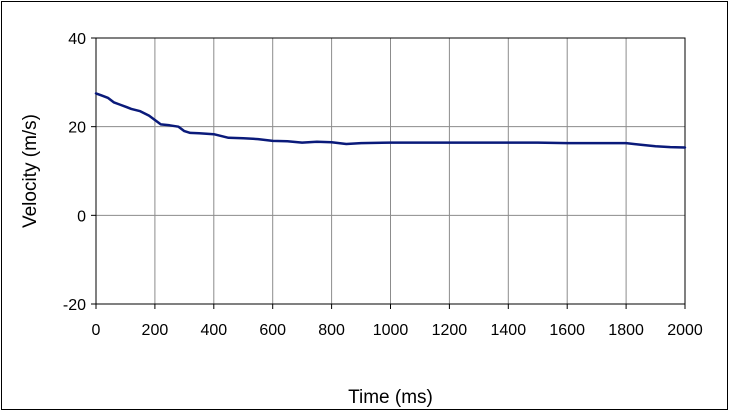 The height and width of the screenshot is (413, 731). What do you see at coordinates (213, 330) in the screenshot?
I see `x-tick-label: 400` at bounding box center [213, 330].